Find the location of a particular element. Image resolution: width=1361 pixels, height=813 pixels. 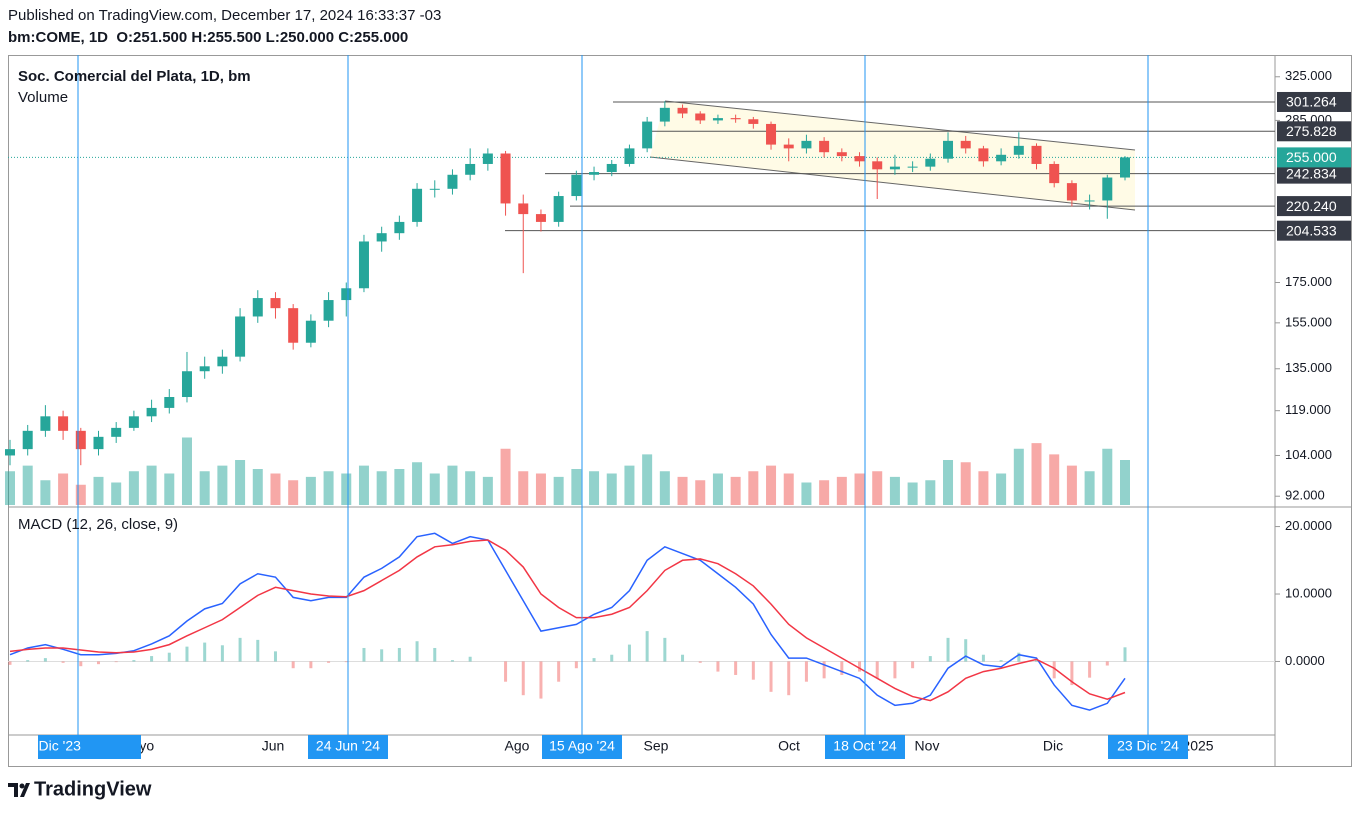

price-label: 275.828 is located at coordinates (1311, 131).